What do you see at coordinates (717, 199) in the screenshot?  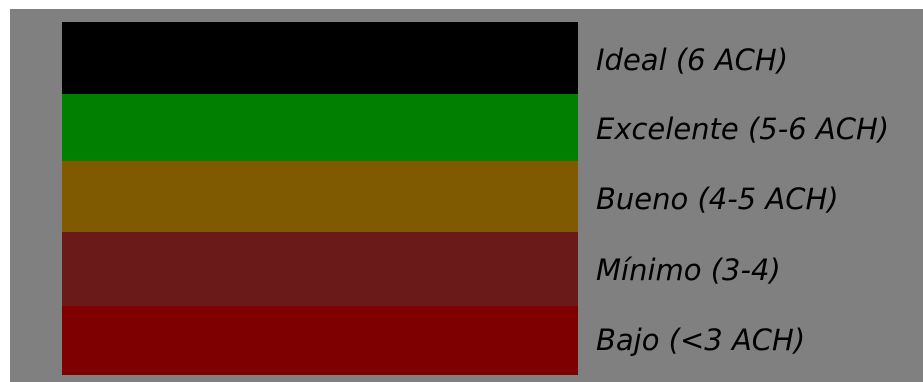 I see `label-bueno: Bueno (4-5 ACH)` at bounding box center [717, 199].